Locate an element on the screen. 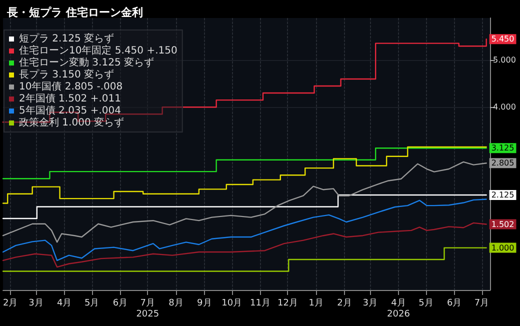 The image size is (520, 326). data-label: 5.450 is located at coordinates (502, 39).